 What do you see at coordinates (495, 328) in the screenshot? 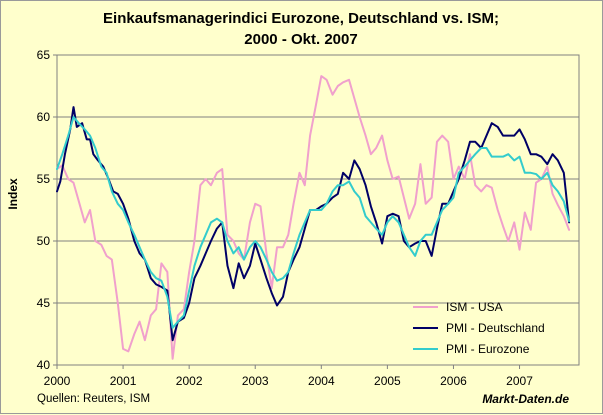
I see `legend-label-pmi-deutschland: PMI - Deutschland` at bounding box center [495, 328].